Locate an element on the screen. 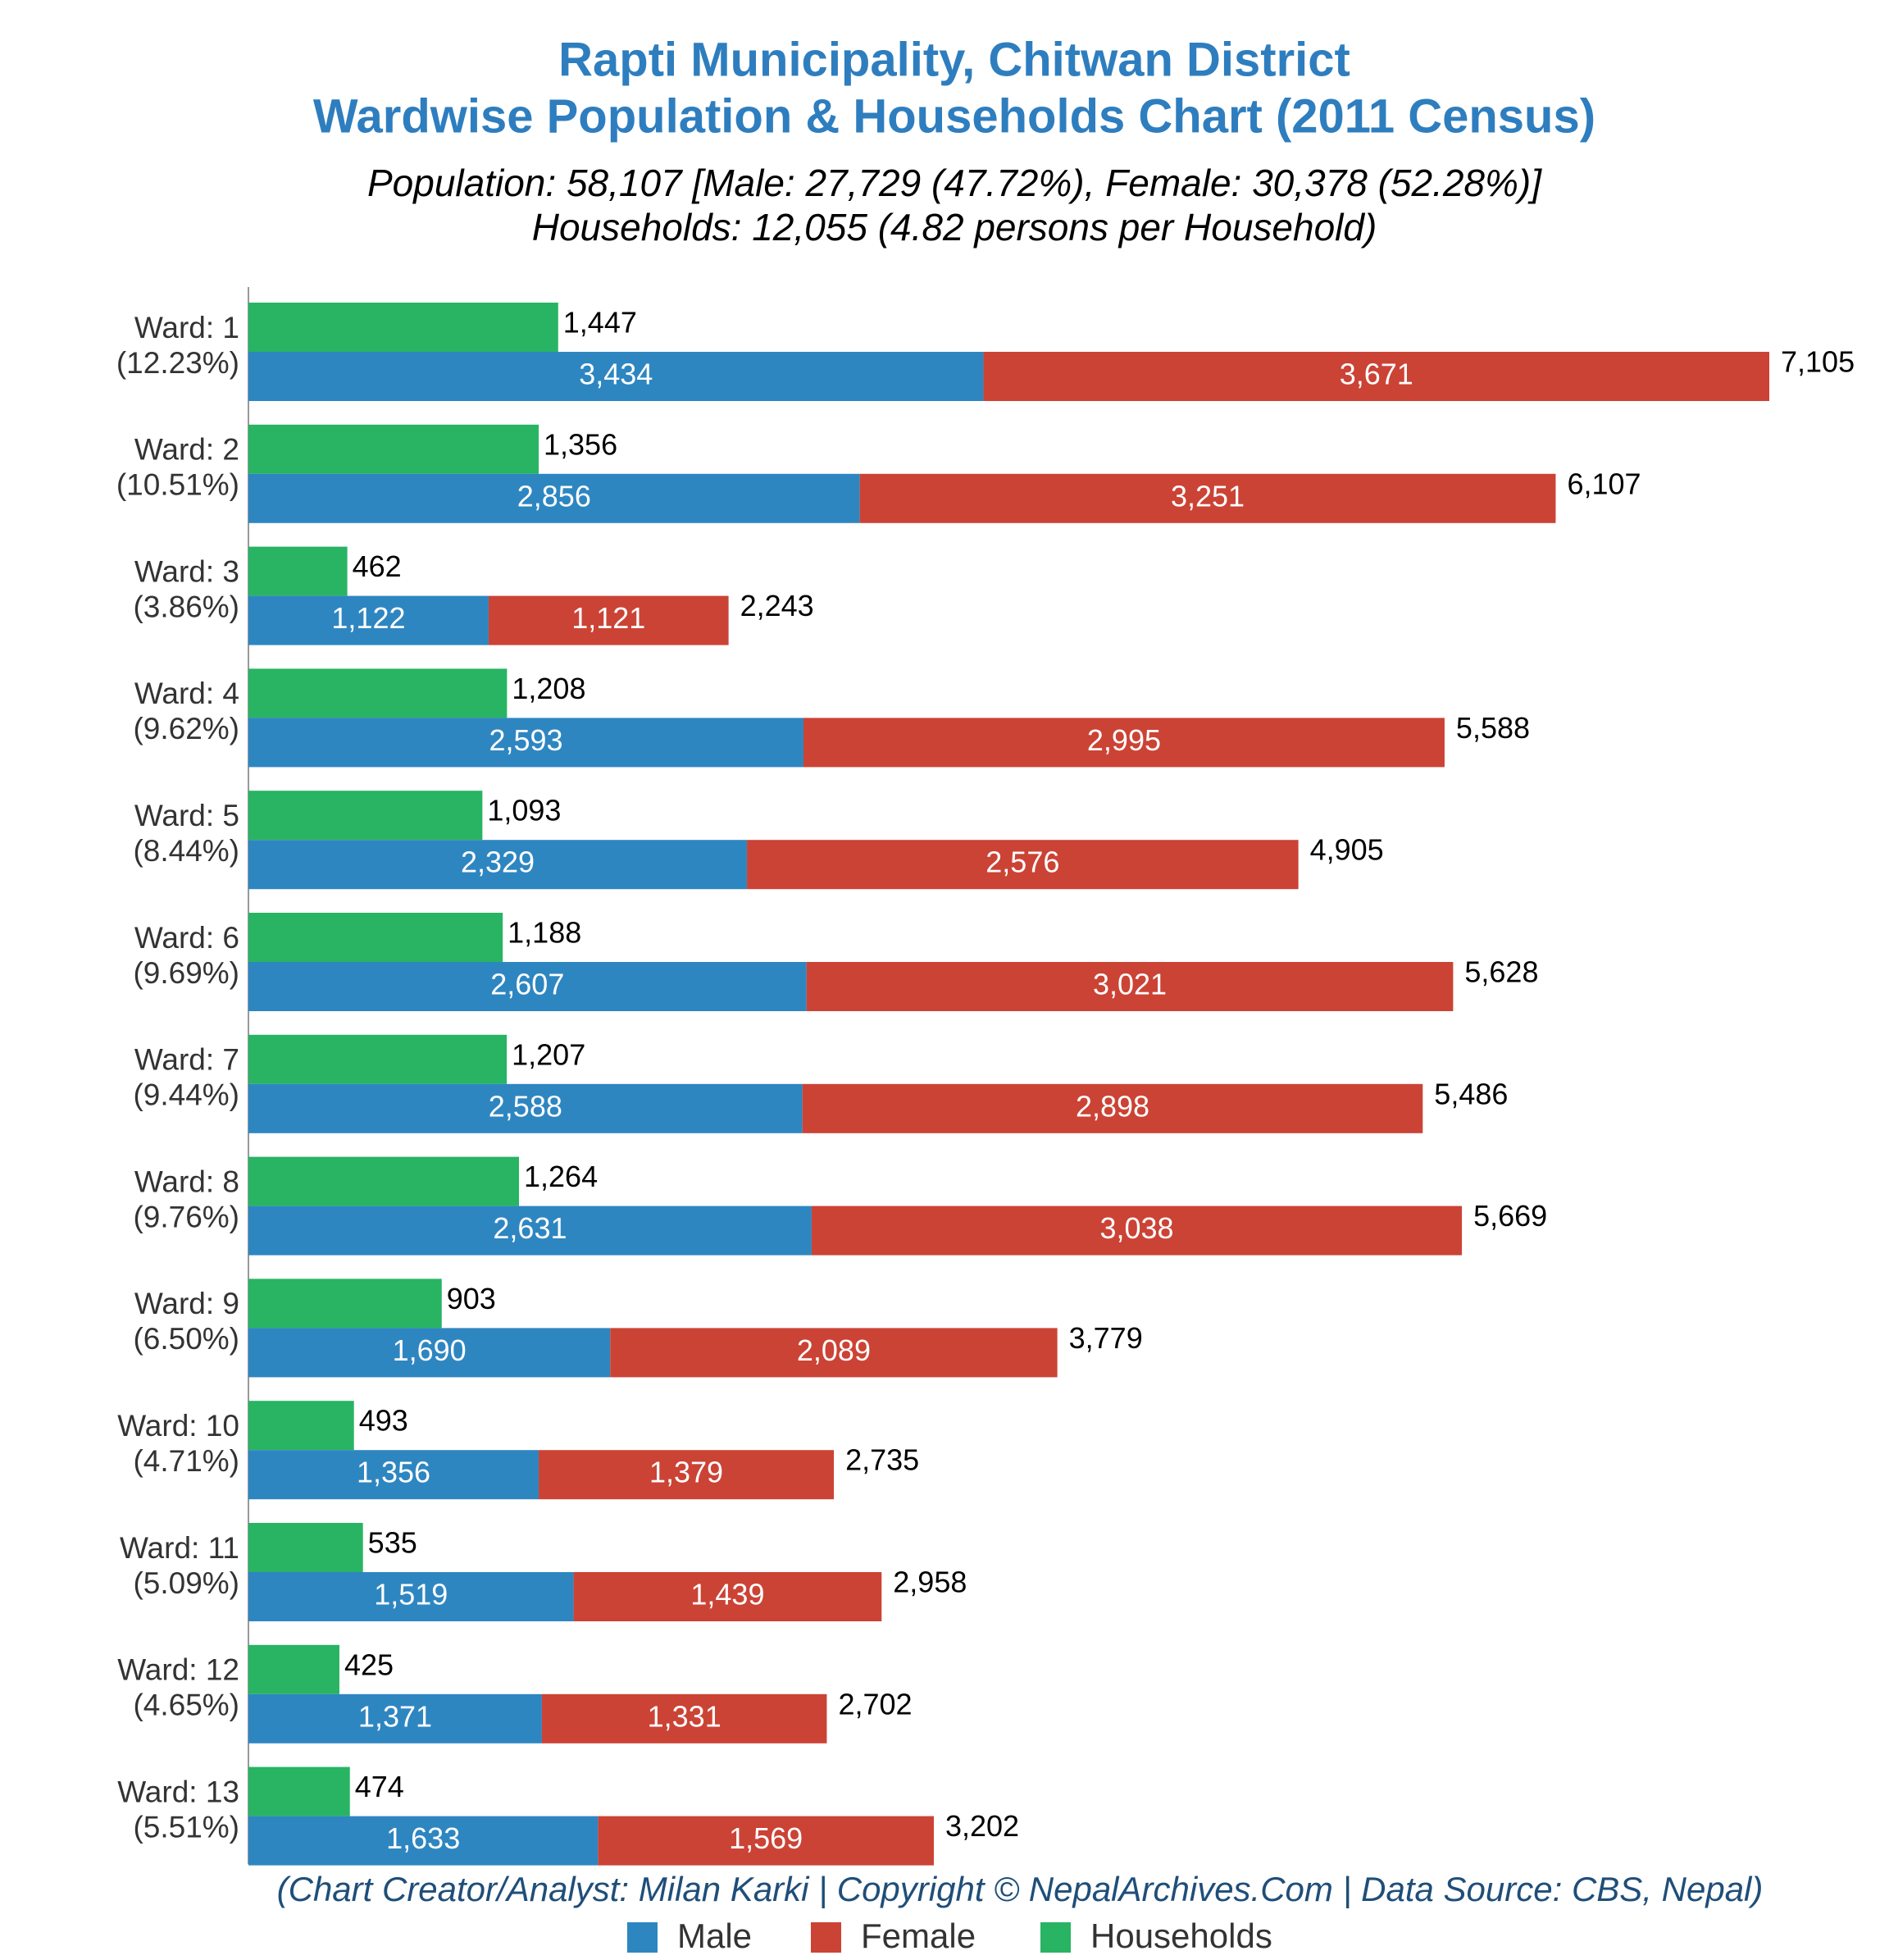  total-label: 2,243 is located at coordinates (777, 606).